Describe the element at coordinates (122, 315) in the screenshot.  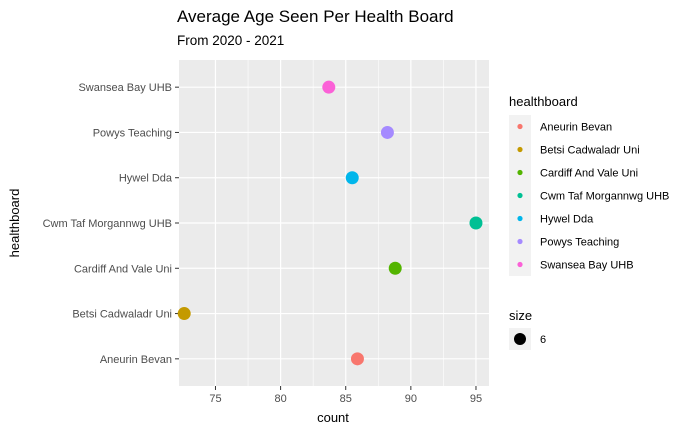
I see `y-tick-label: Betsi Cadwaladr Uni` at that location.